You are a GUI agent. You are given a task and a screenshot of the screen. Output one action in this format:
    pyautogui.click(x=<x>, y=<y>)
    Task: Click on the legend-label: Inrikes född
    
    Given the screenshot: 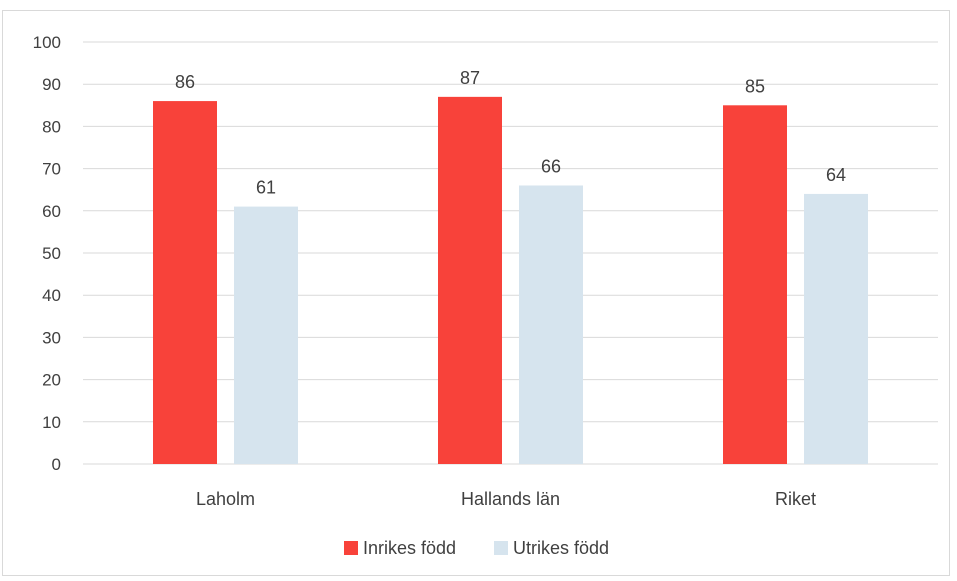 What is the action you would take?
    pyautogui.click(x=409, y=548)
    